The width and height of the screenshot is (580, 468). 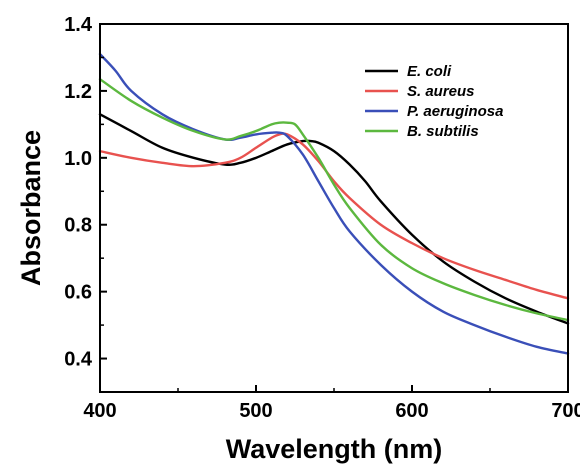 What do you see at coordinates (78, 293) in the screenshot?
I see `y-tick-label: 0.6` at bounding box center [78, 293].